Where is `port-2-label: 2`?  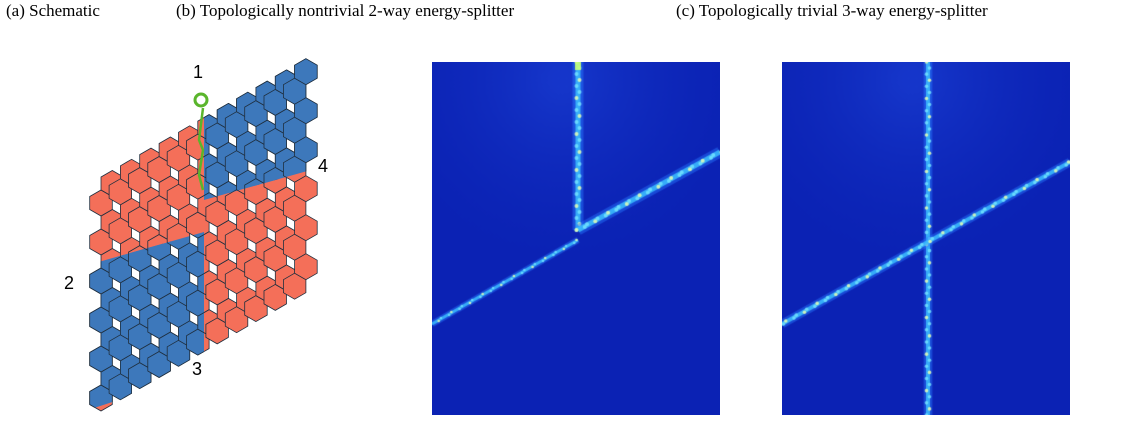 port-2-label: 2 is located at coordinates (69, 283).